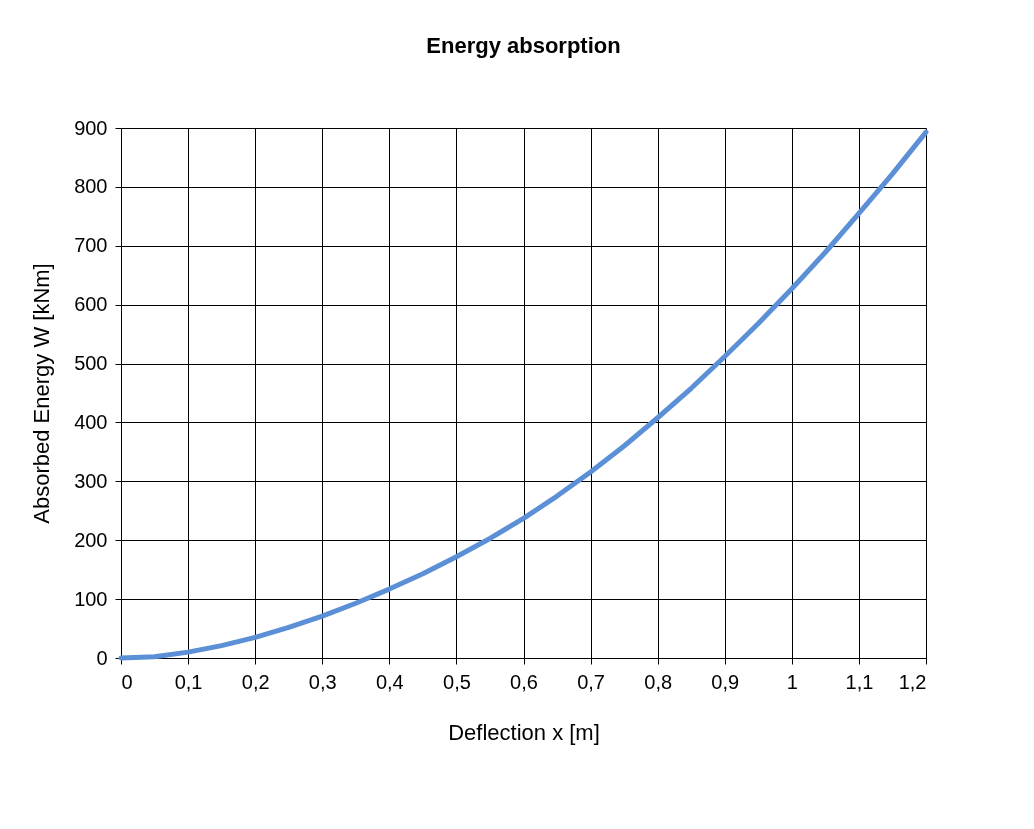 Image resolution: width=1034 pixels, height=829 pixels. Describe the element at coordinates (524, 681) in the screenshot. I see `x-tick-label: 0,6` at that location.